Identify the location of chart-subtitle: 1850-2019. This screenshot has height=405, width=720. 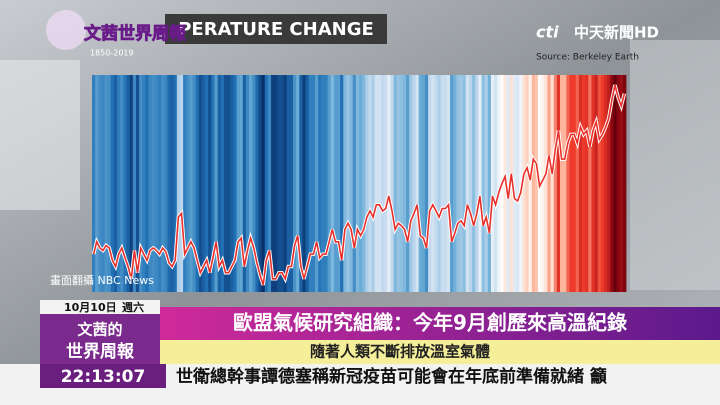
(112, 53).